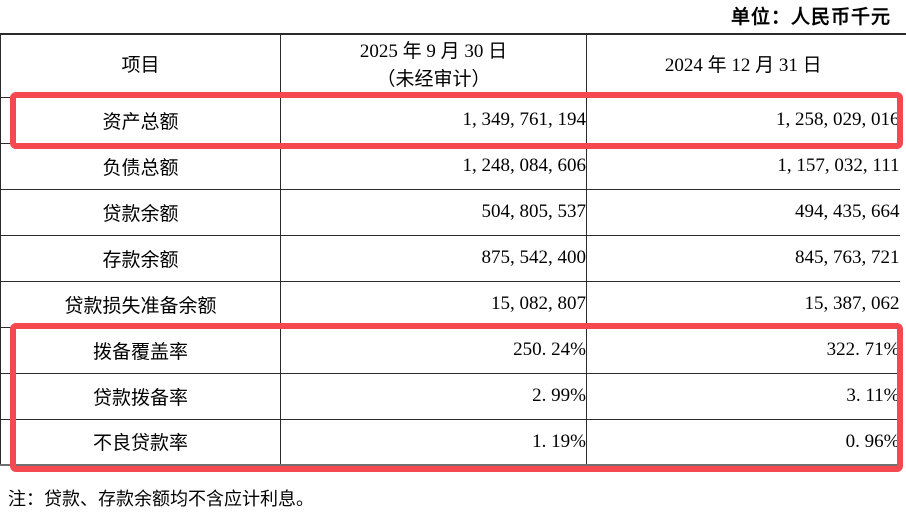  Describe the element at coordinates (140, 120) in the screenshot. I see `row-label: 资产总额` at that location.